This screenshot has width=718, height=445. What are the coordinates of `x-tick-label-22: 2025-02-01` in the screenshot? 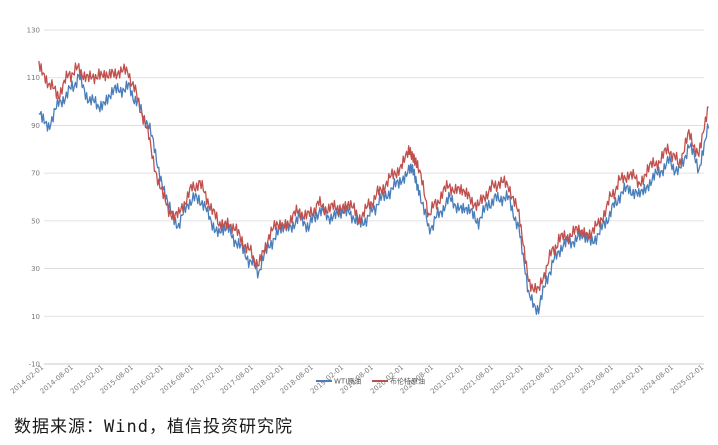 It's located at (687, 379).